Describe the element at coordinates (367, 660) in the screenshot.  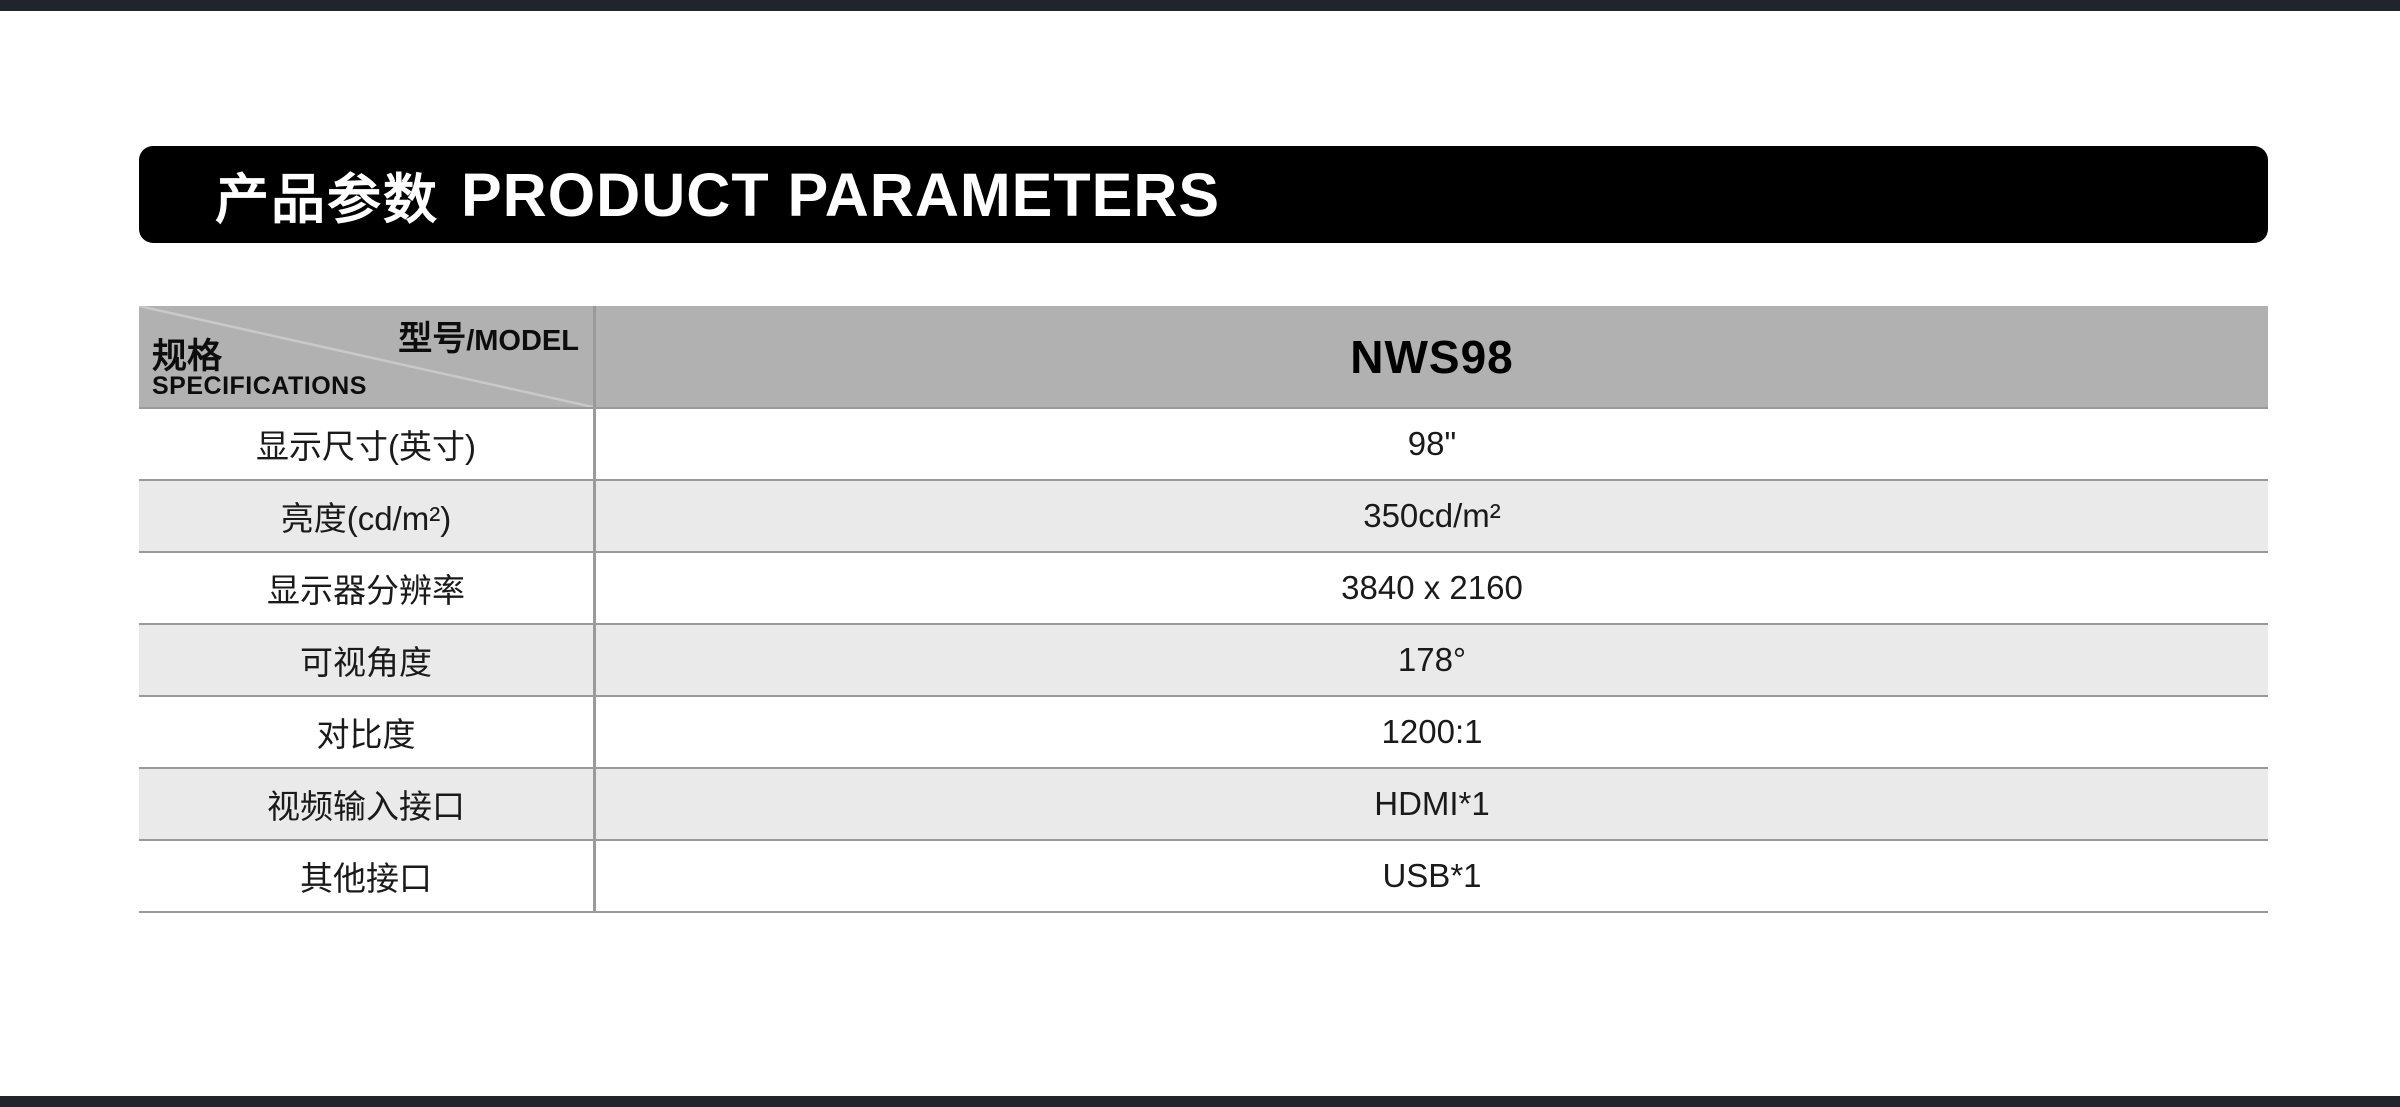
I see `spec-label: 可视角度` at that location.